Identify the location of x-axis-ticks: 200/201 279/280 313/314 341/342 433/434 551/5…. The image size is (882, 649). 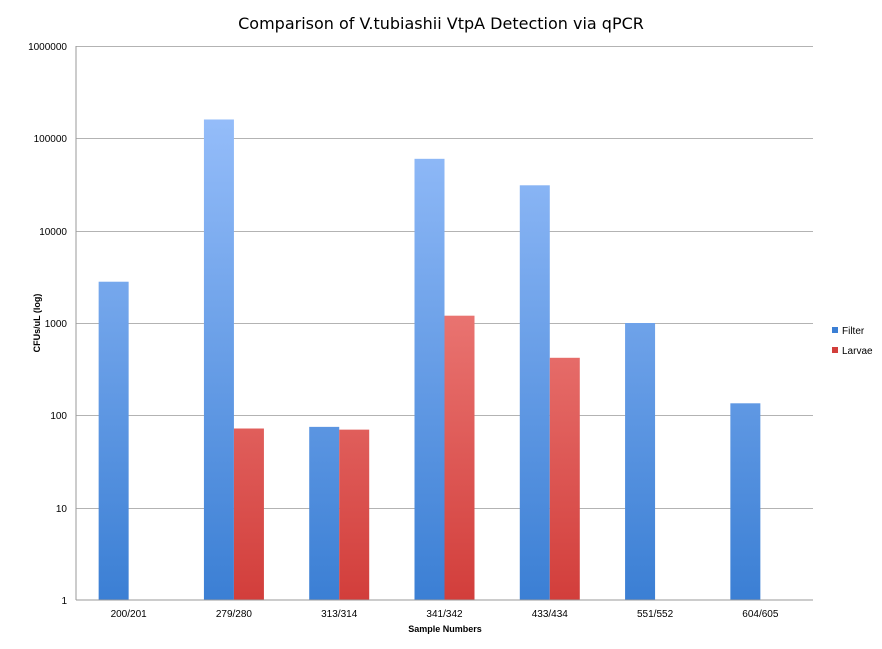
(445, 614).